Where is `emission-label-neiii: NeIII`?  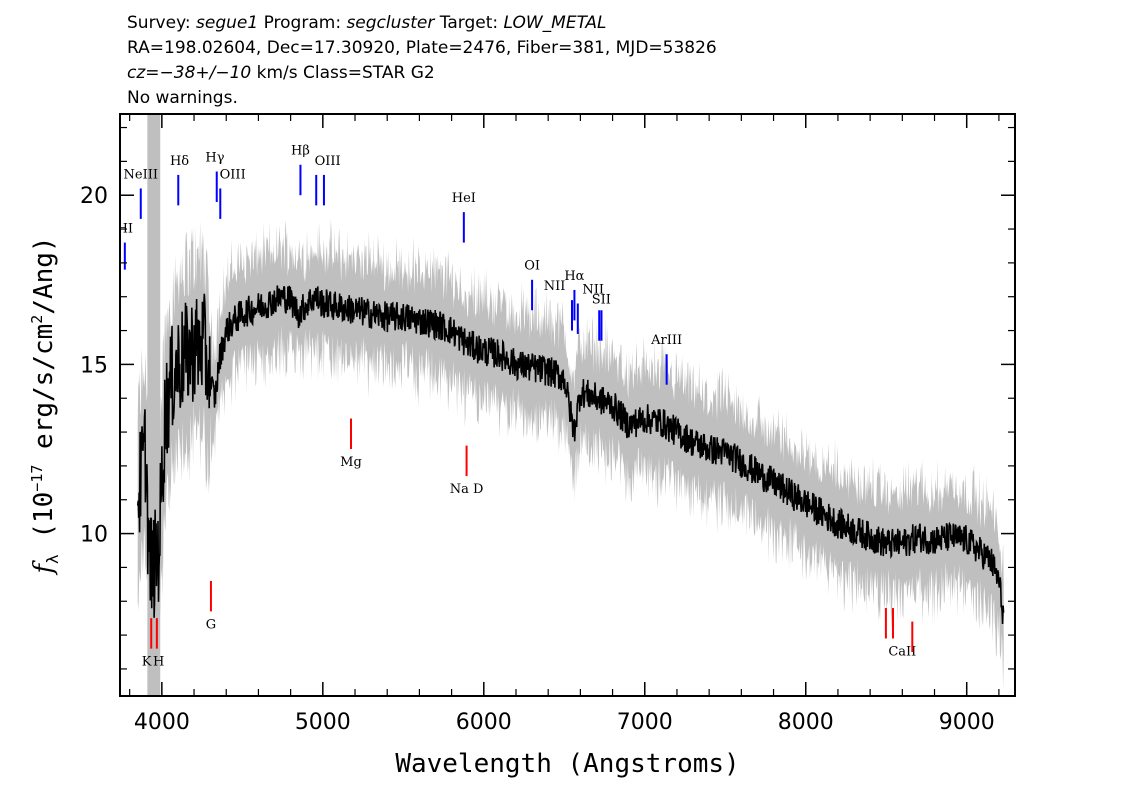 emission-label-neiii: NeIII is located at coordinates (141, 174).